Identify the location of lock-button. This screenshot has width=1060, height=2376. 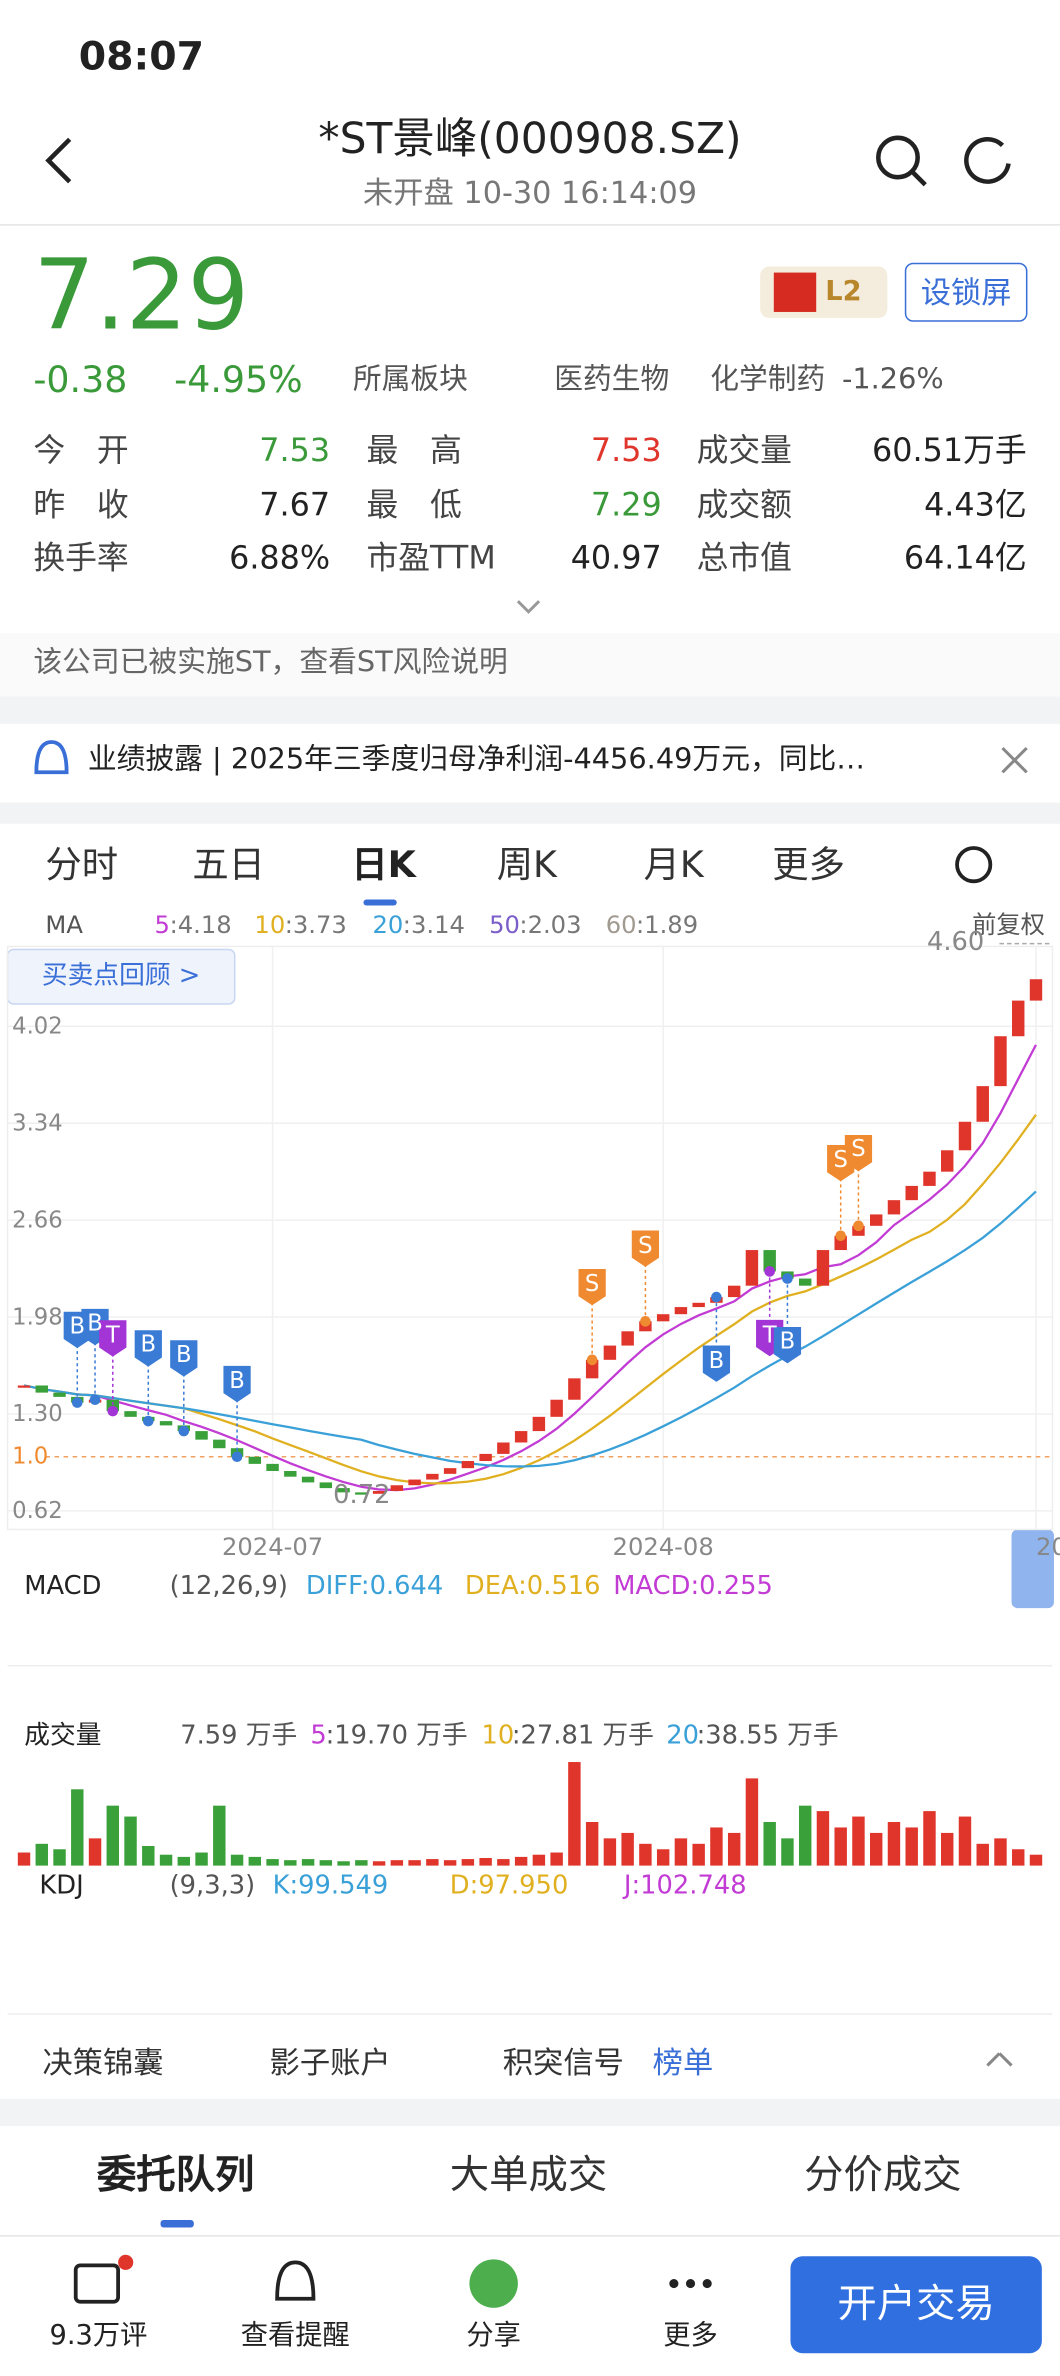
(966, 292).